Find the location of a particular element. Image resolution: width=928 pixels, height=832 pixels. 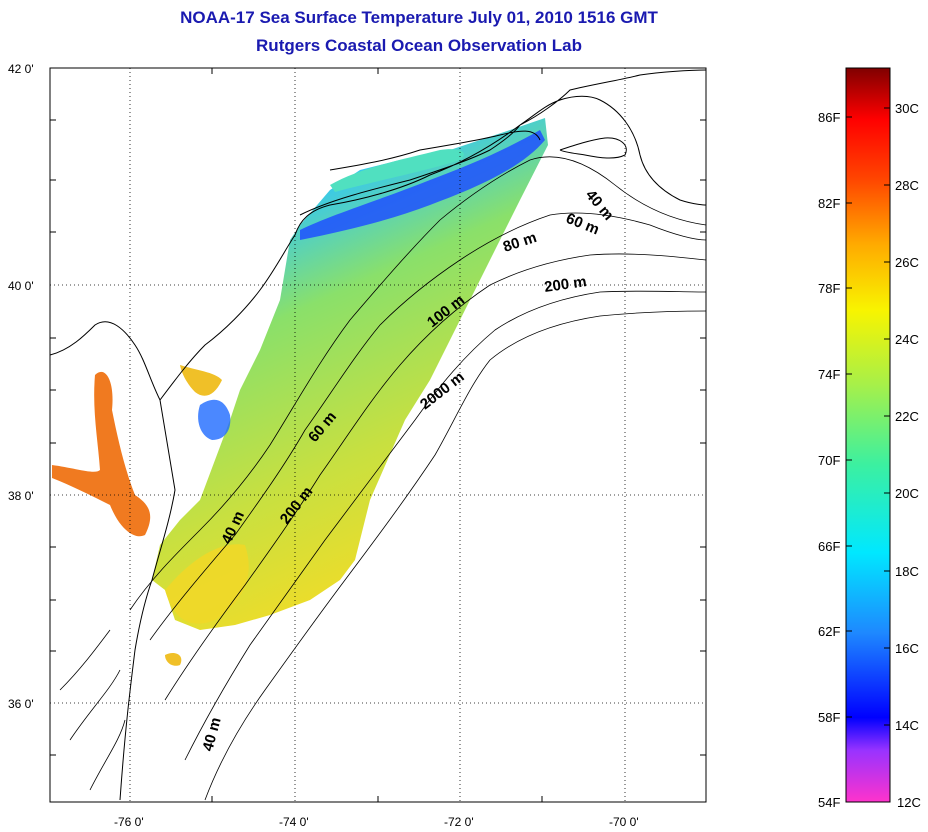

colorbar-c-label: 24C is located at coordinates (907, 339).